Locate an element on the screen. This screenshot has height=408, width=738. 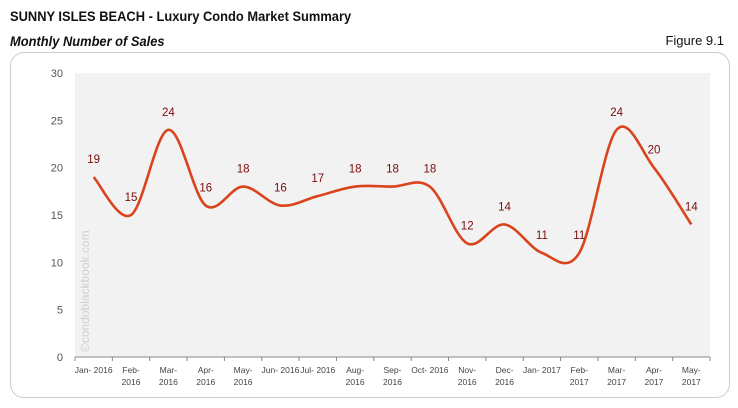
x-tick-label: Oct- 2016 is located at coordinates (430, 370).